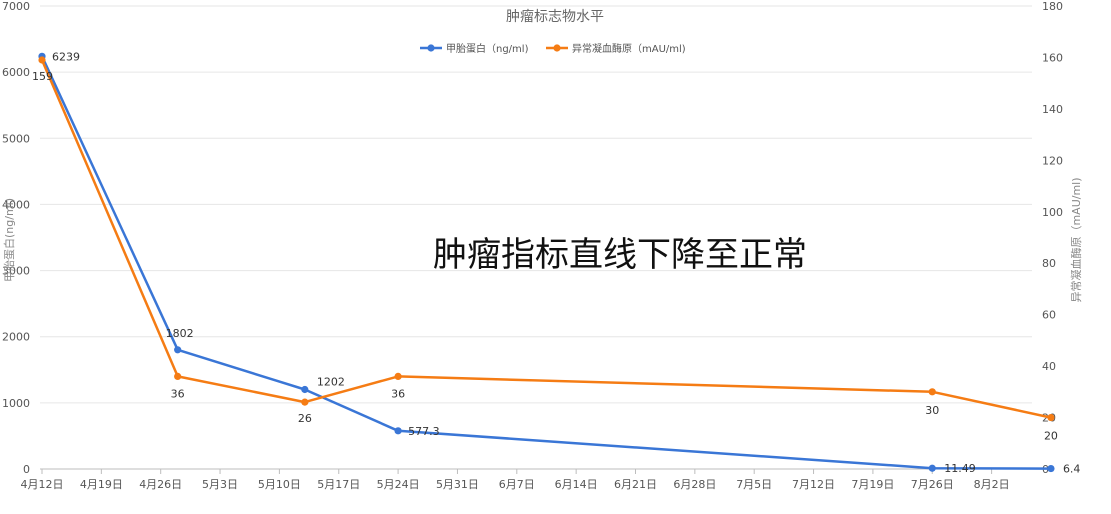  I want to click on right-y-tick-label: 80, so click(1049, 263).